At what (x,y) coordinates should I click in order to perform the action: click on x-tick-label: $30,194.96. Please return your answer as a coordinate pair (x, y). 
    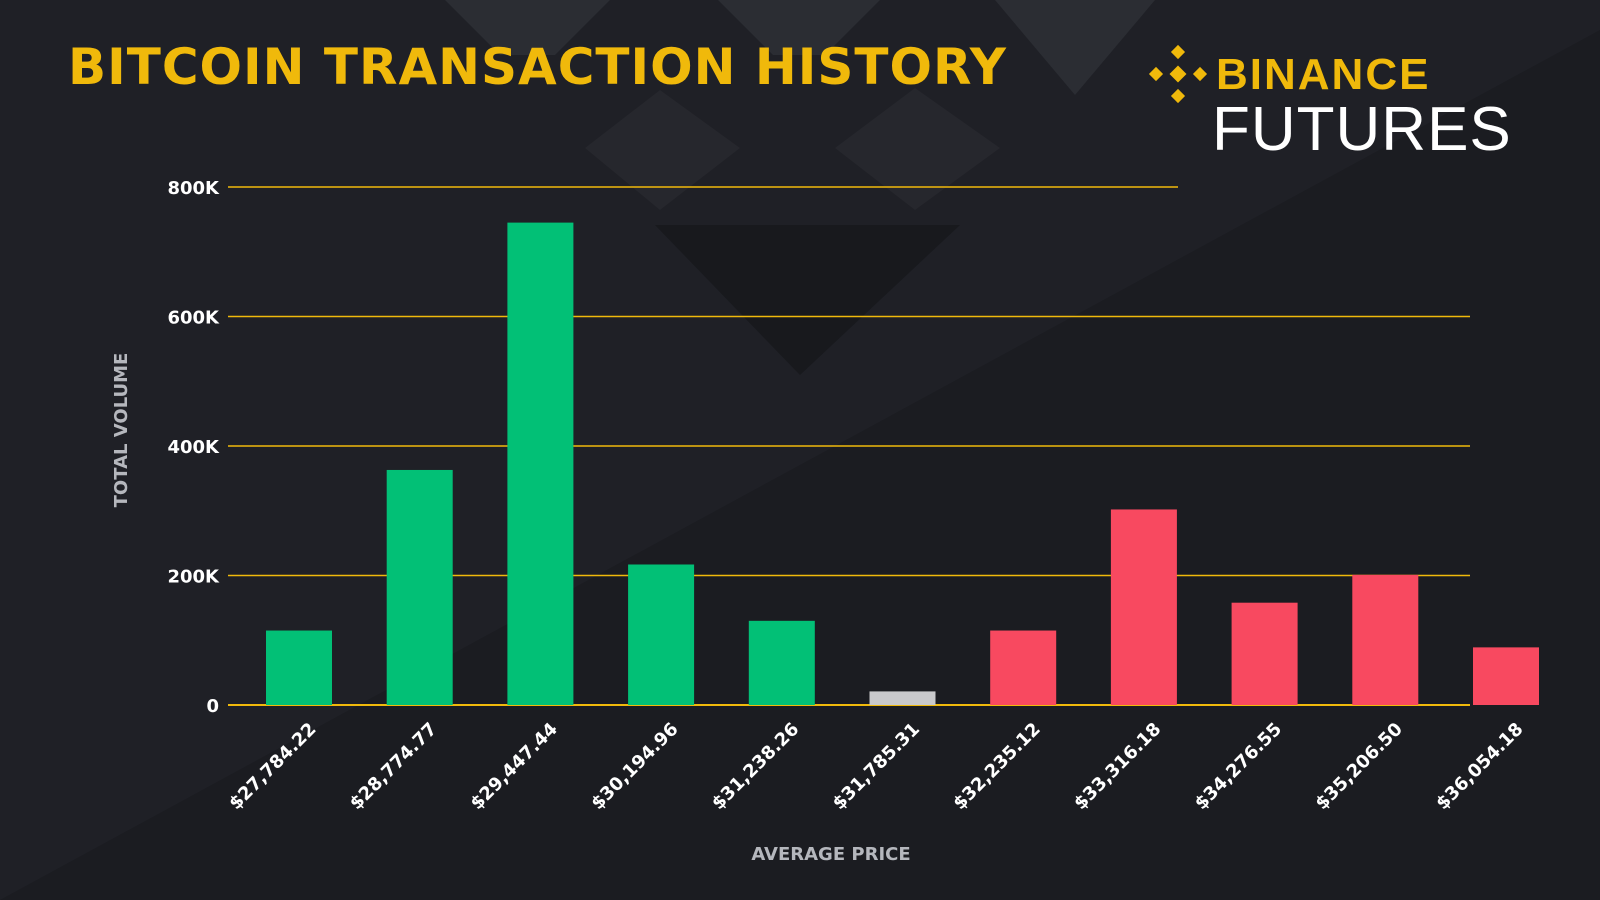
    Looking at the image, I should click on (634, 766).